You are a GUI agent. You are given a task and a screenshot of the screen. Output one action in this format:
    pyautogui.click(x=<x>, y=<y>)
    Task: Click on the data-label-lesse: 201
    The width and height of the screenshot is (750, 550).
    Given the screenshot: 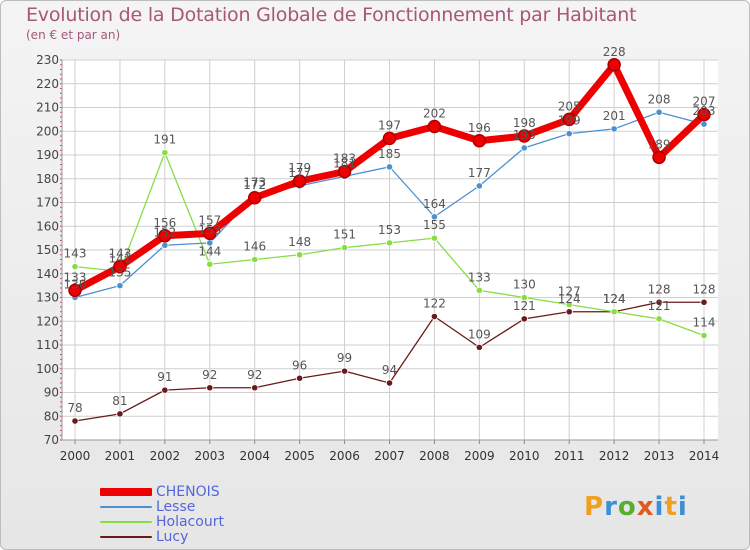 What is the action you would take?
    pyautogui.click(x=614, y=116)
    